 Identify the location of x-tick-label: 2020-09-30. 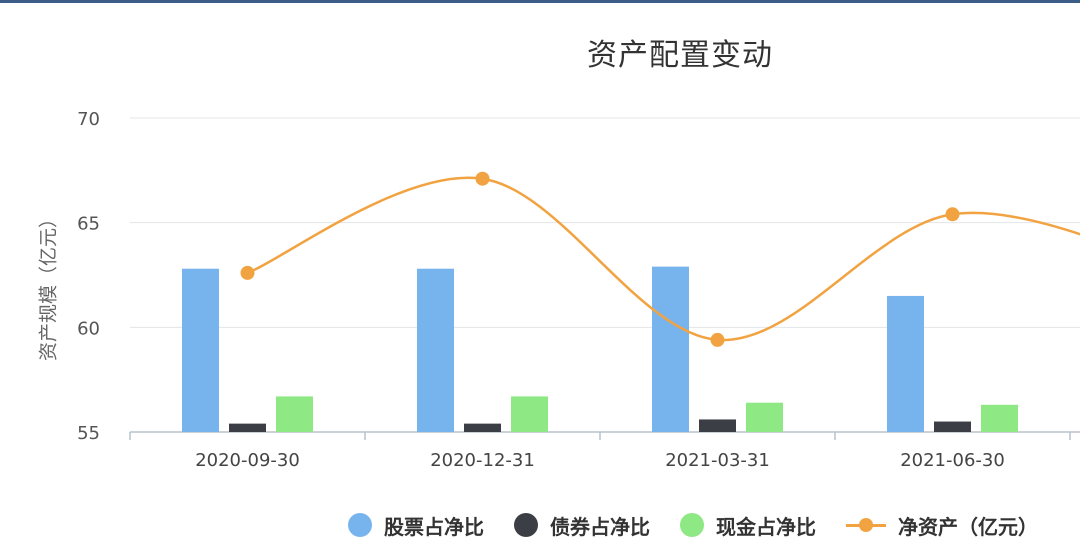
(247, 460).